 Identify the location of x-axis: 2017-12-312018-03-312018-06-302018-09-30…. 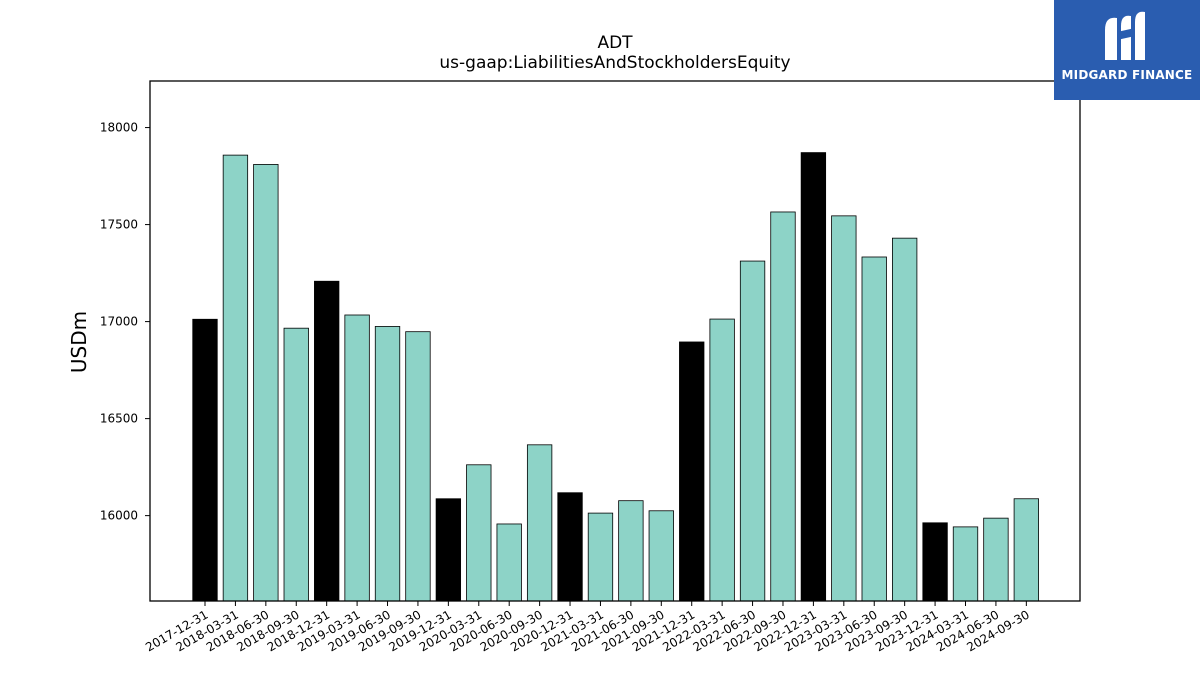
(587, 627).